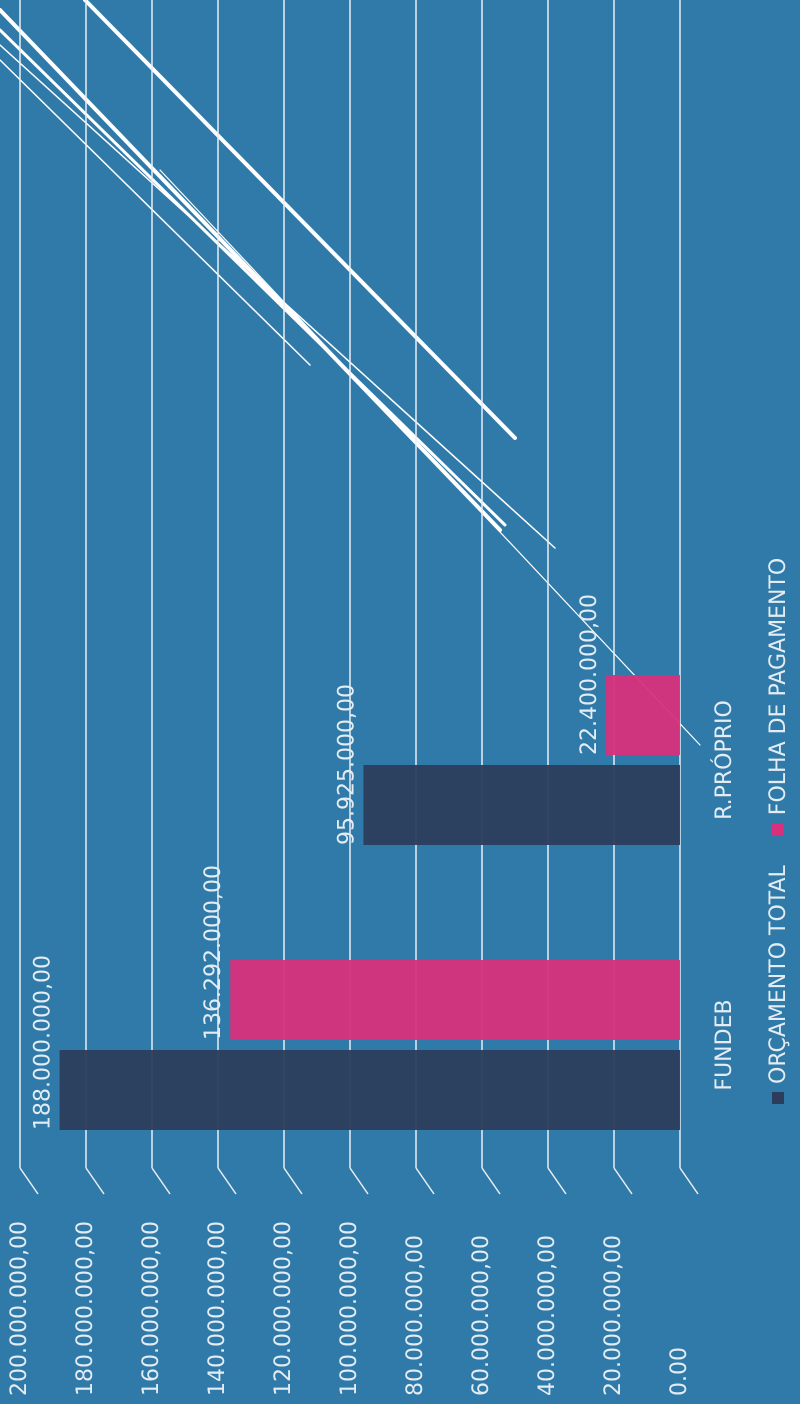 Image resolution: width=800 pixels, height=1404 pixels. Describe the element at coordinates (346, 764) in the screenshot. I see `value-label: 95.925.000,00` at that location.